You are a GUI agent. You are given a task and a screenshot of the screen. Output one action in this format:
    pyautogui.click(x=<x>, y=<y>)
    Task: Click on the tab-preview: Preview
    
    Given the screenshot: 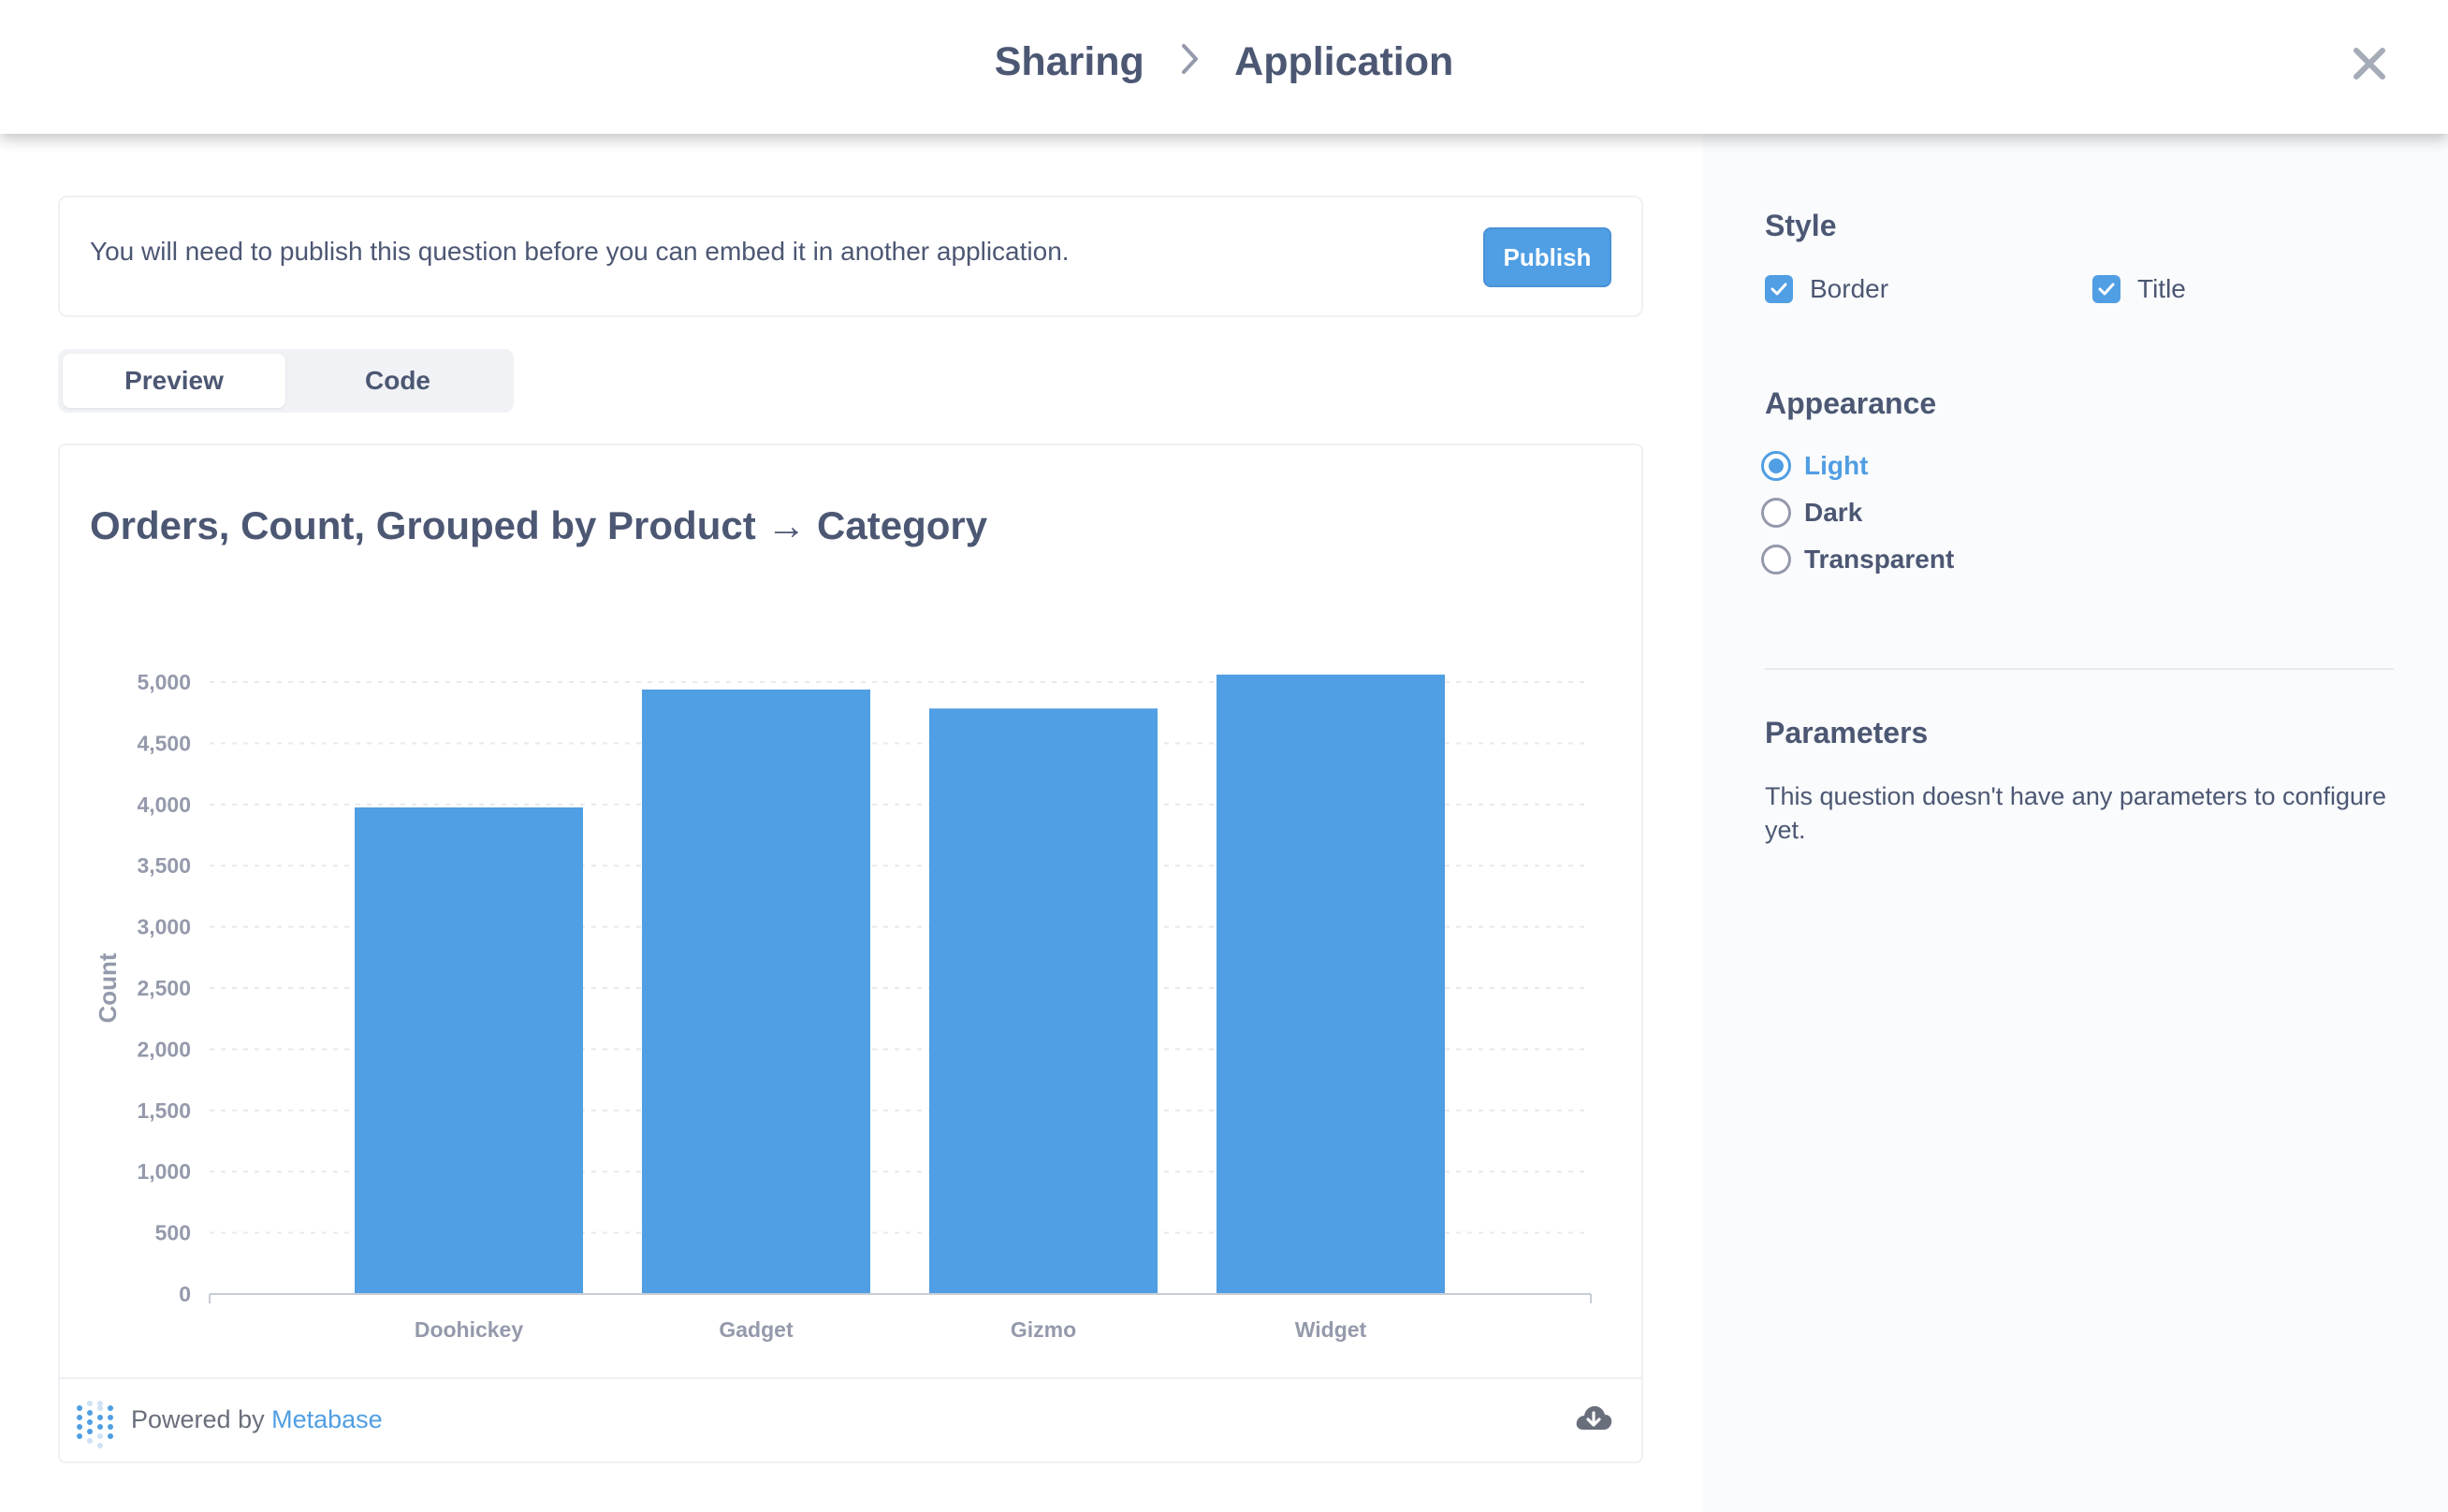 What is the action you would take?
    pyautogui.click(x=174, y=381)
    